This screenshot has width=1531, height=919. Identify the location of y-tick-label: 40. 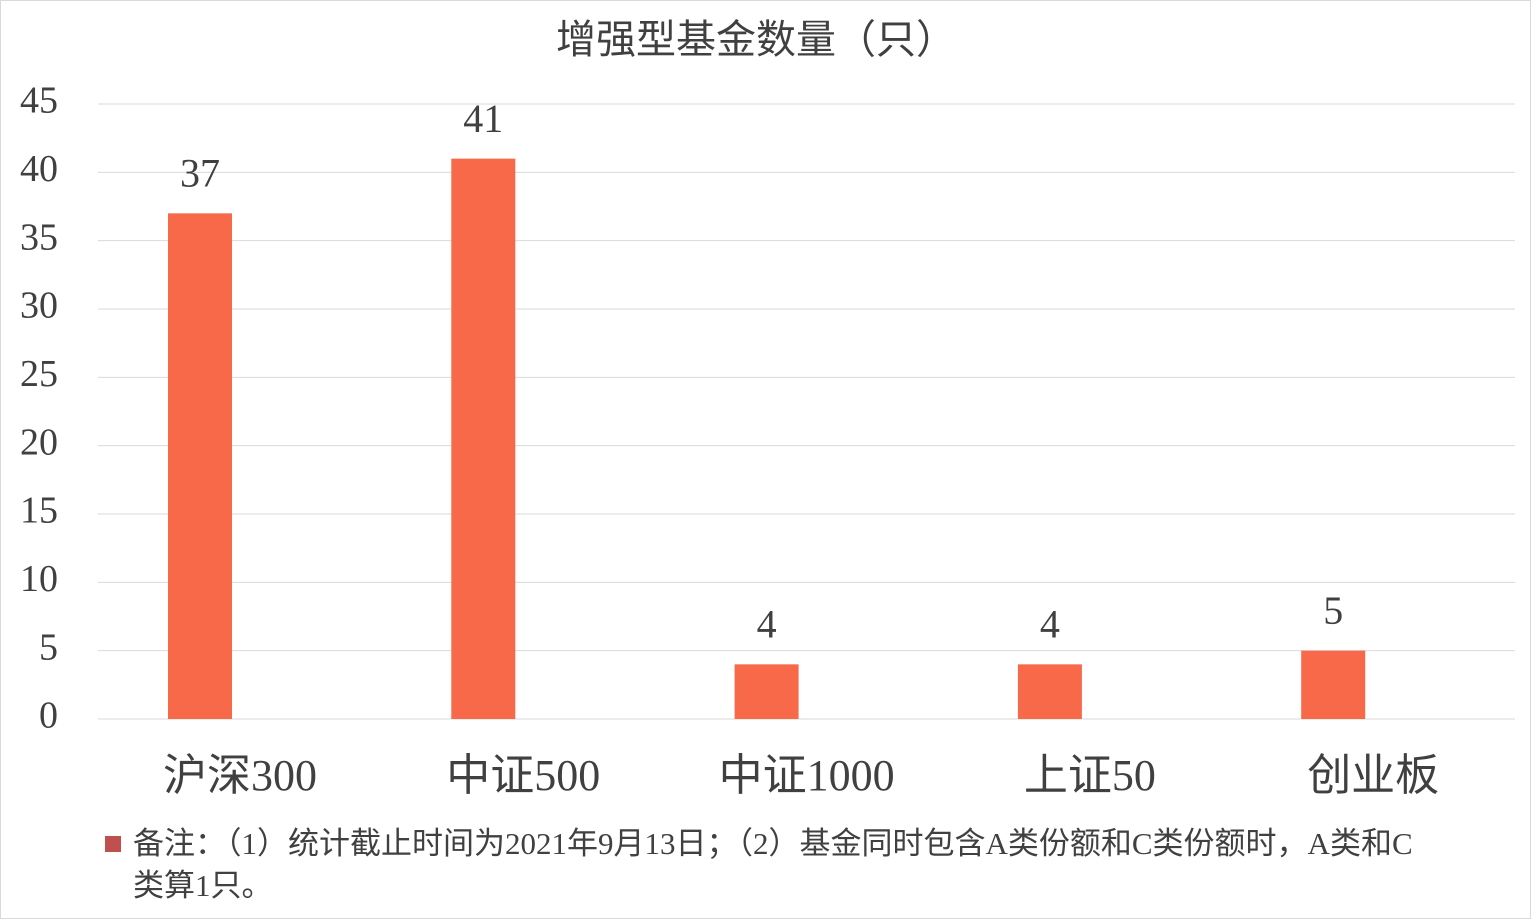
(39, 169).